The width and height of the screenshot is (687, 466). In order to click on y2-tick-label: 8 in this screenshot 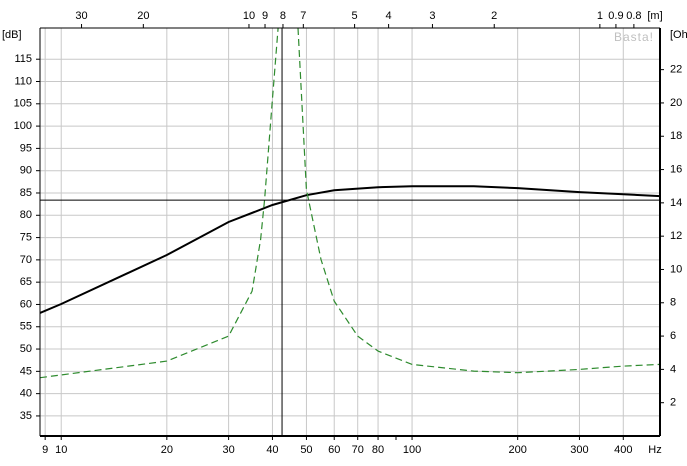, I will do `click(673, 303)`.